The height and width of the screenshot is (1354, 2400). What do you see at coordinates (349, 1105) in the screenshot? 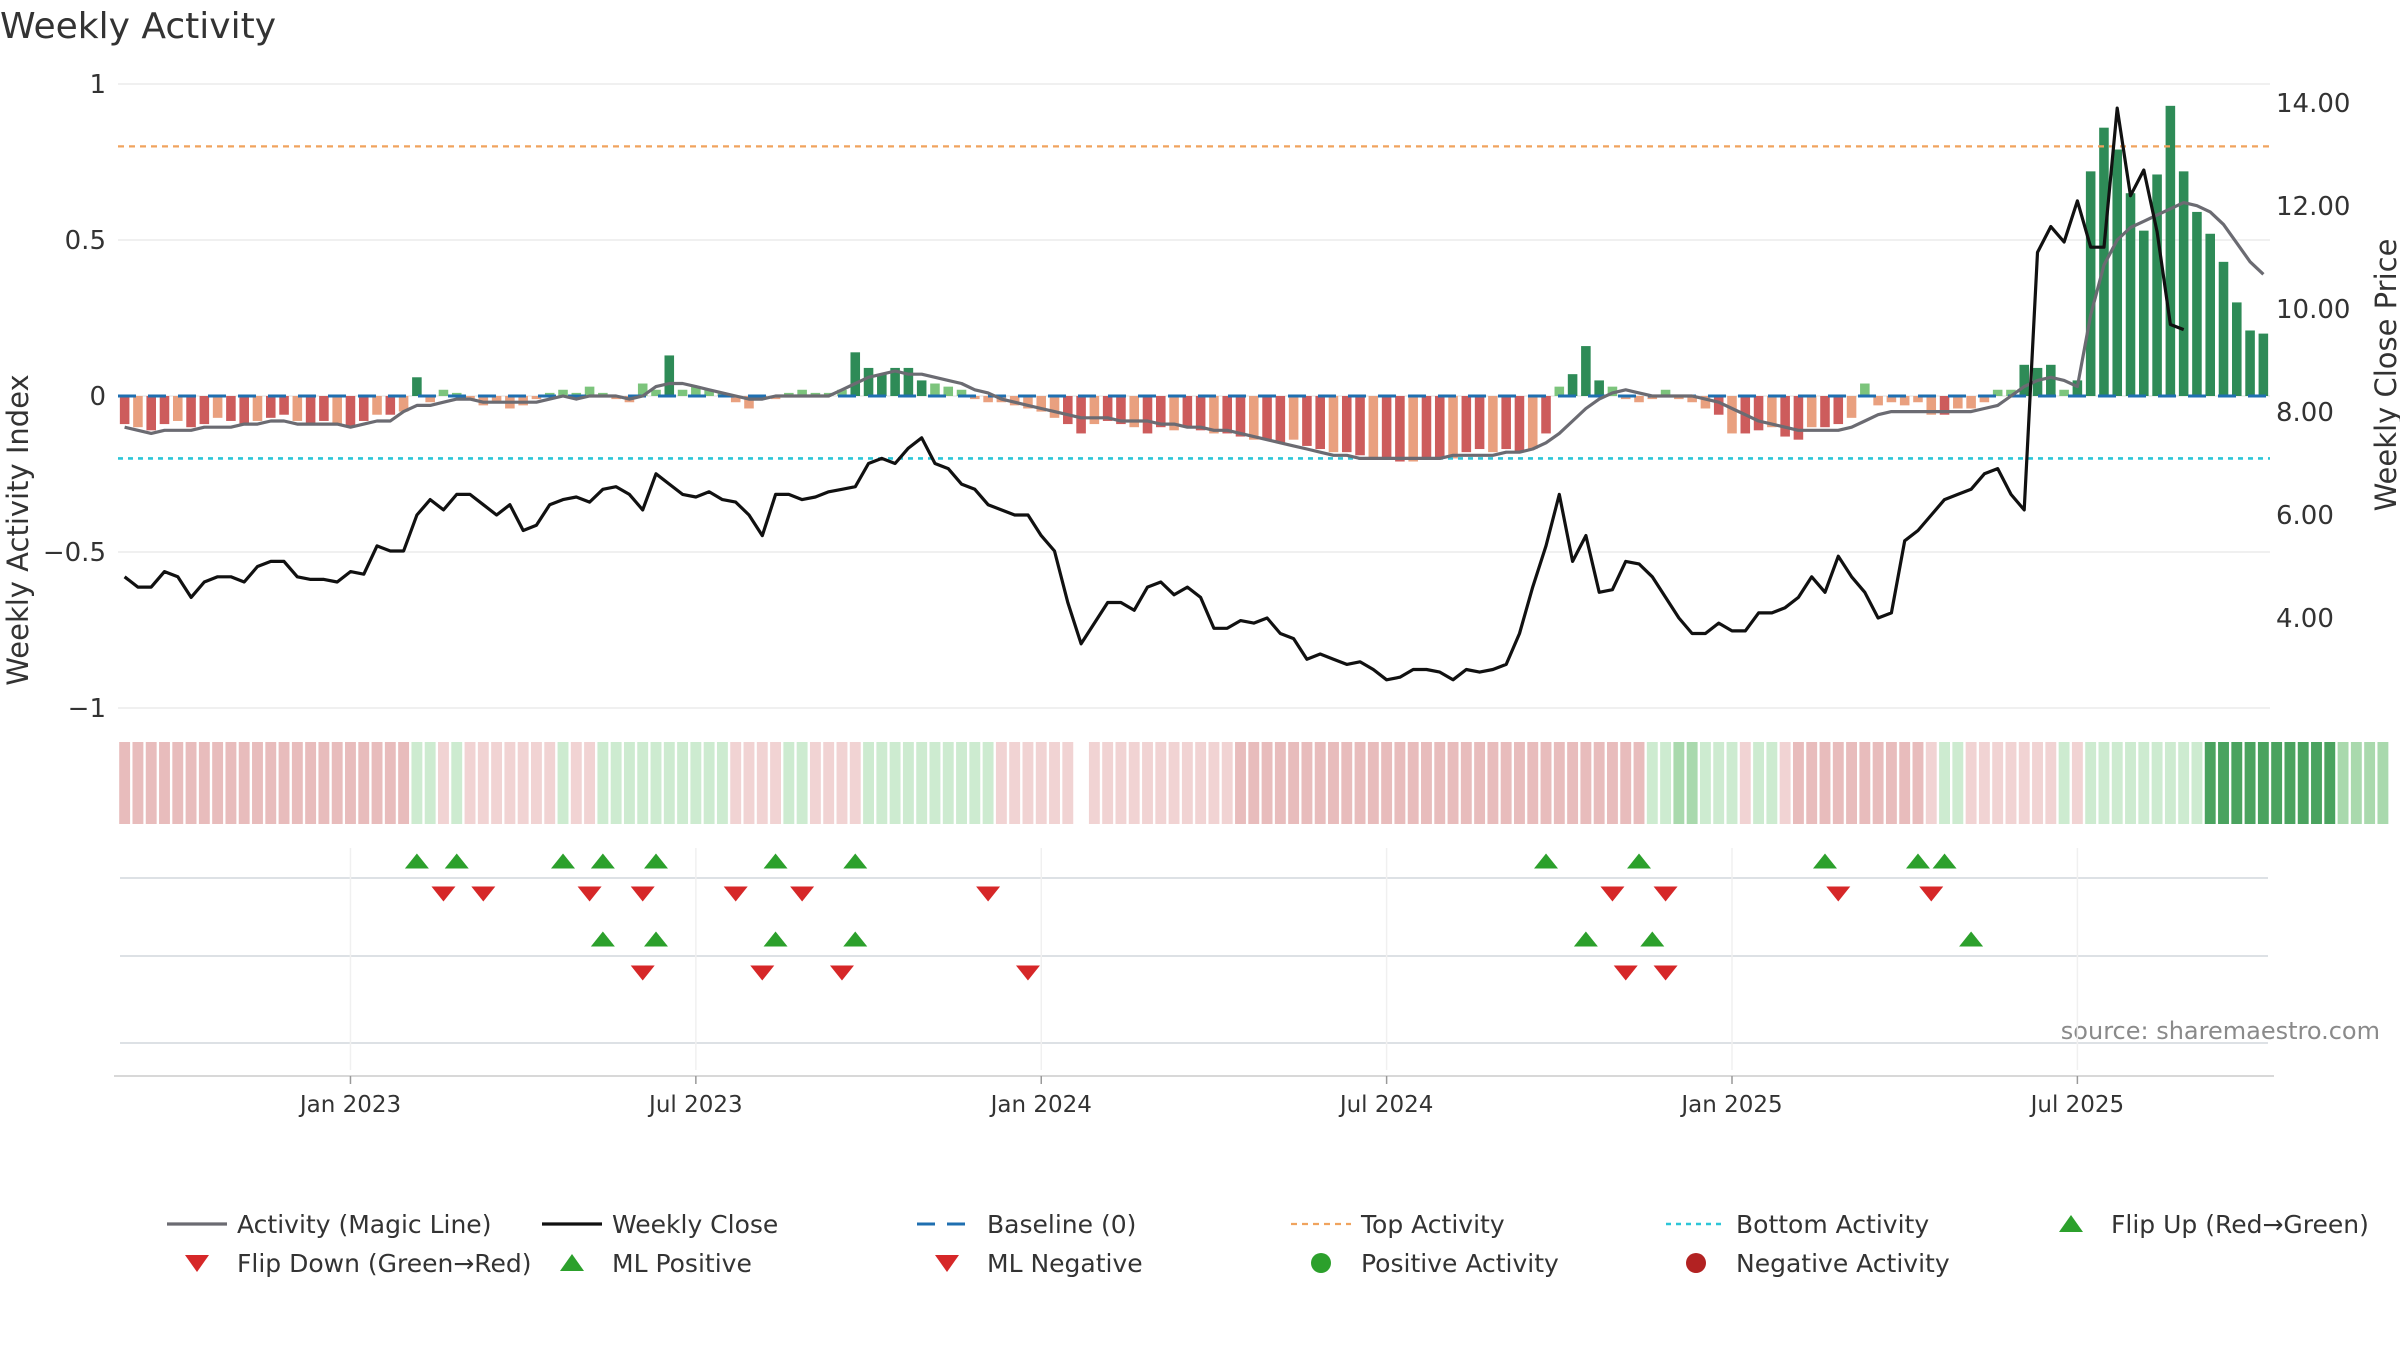
I see `x-tick-label: Jan 2023` at bounding box center [349, 1105].